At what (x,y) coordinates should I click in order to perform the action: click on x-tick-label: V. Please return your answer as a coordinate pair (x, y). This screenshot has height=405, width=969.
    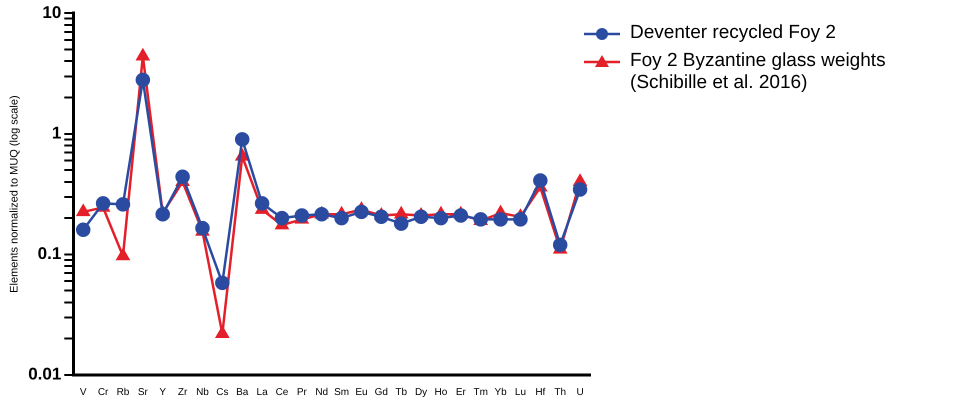
    Looking at the image, I should click on (83, 392).